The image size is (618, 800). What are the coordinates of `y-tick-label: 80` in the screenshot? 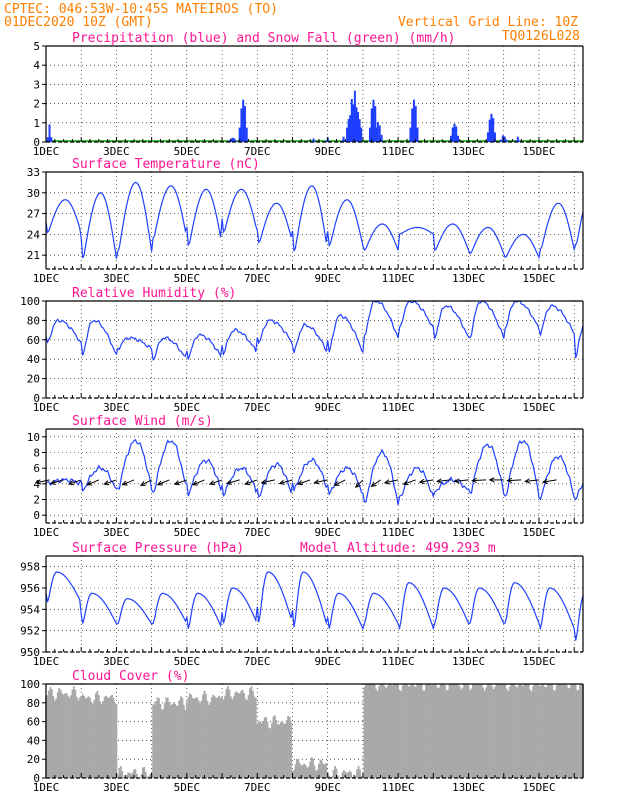 It's located at (33, 703).